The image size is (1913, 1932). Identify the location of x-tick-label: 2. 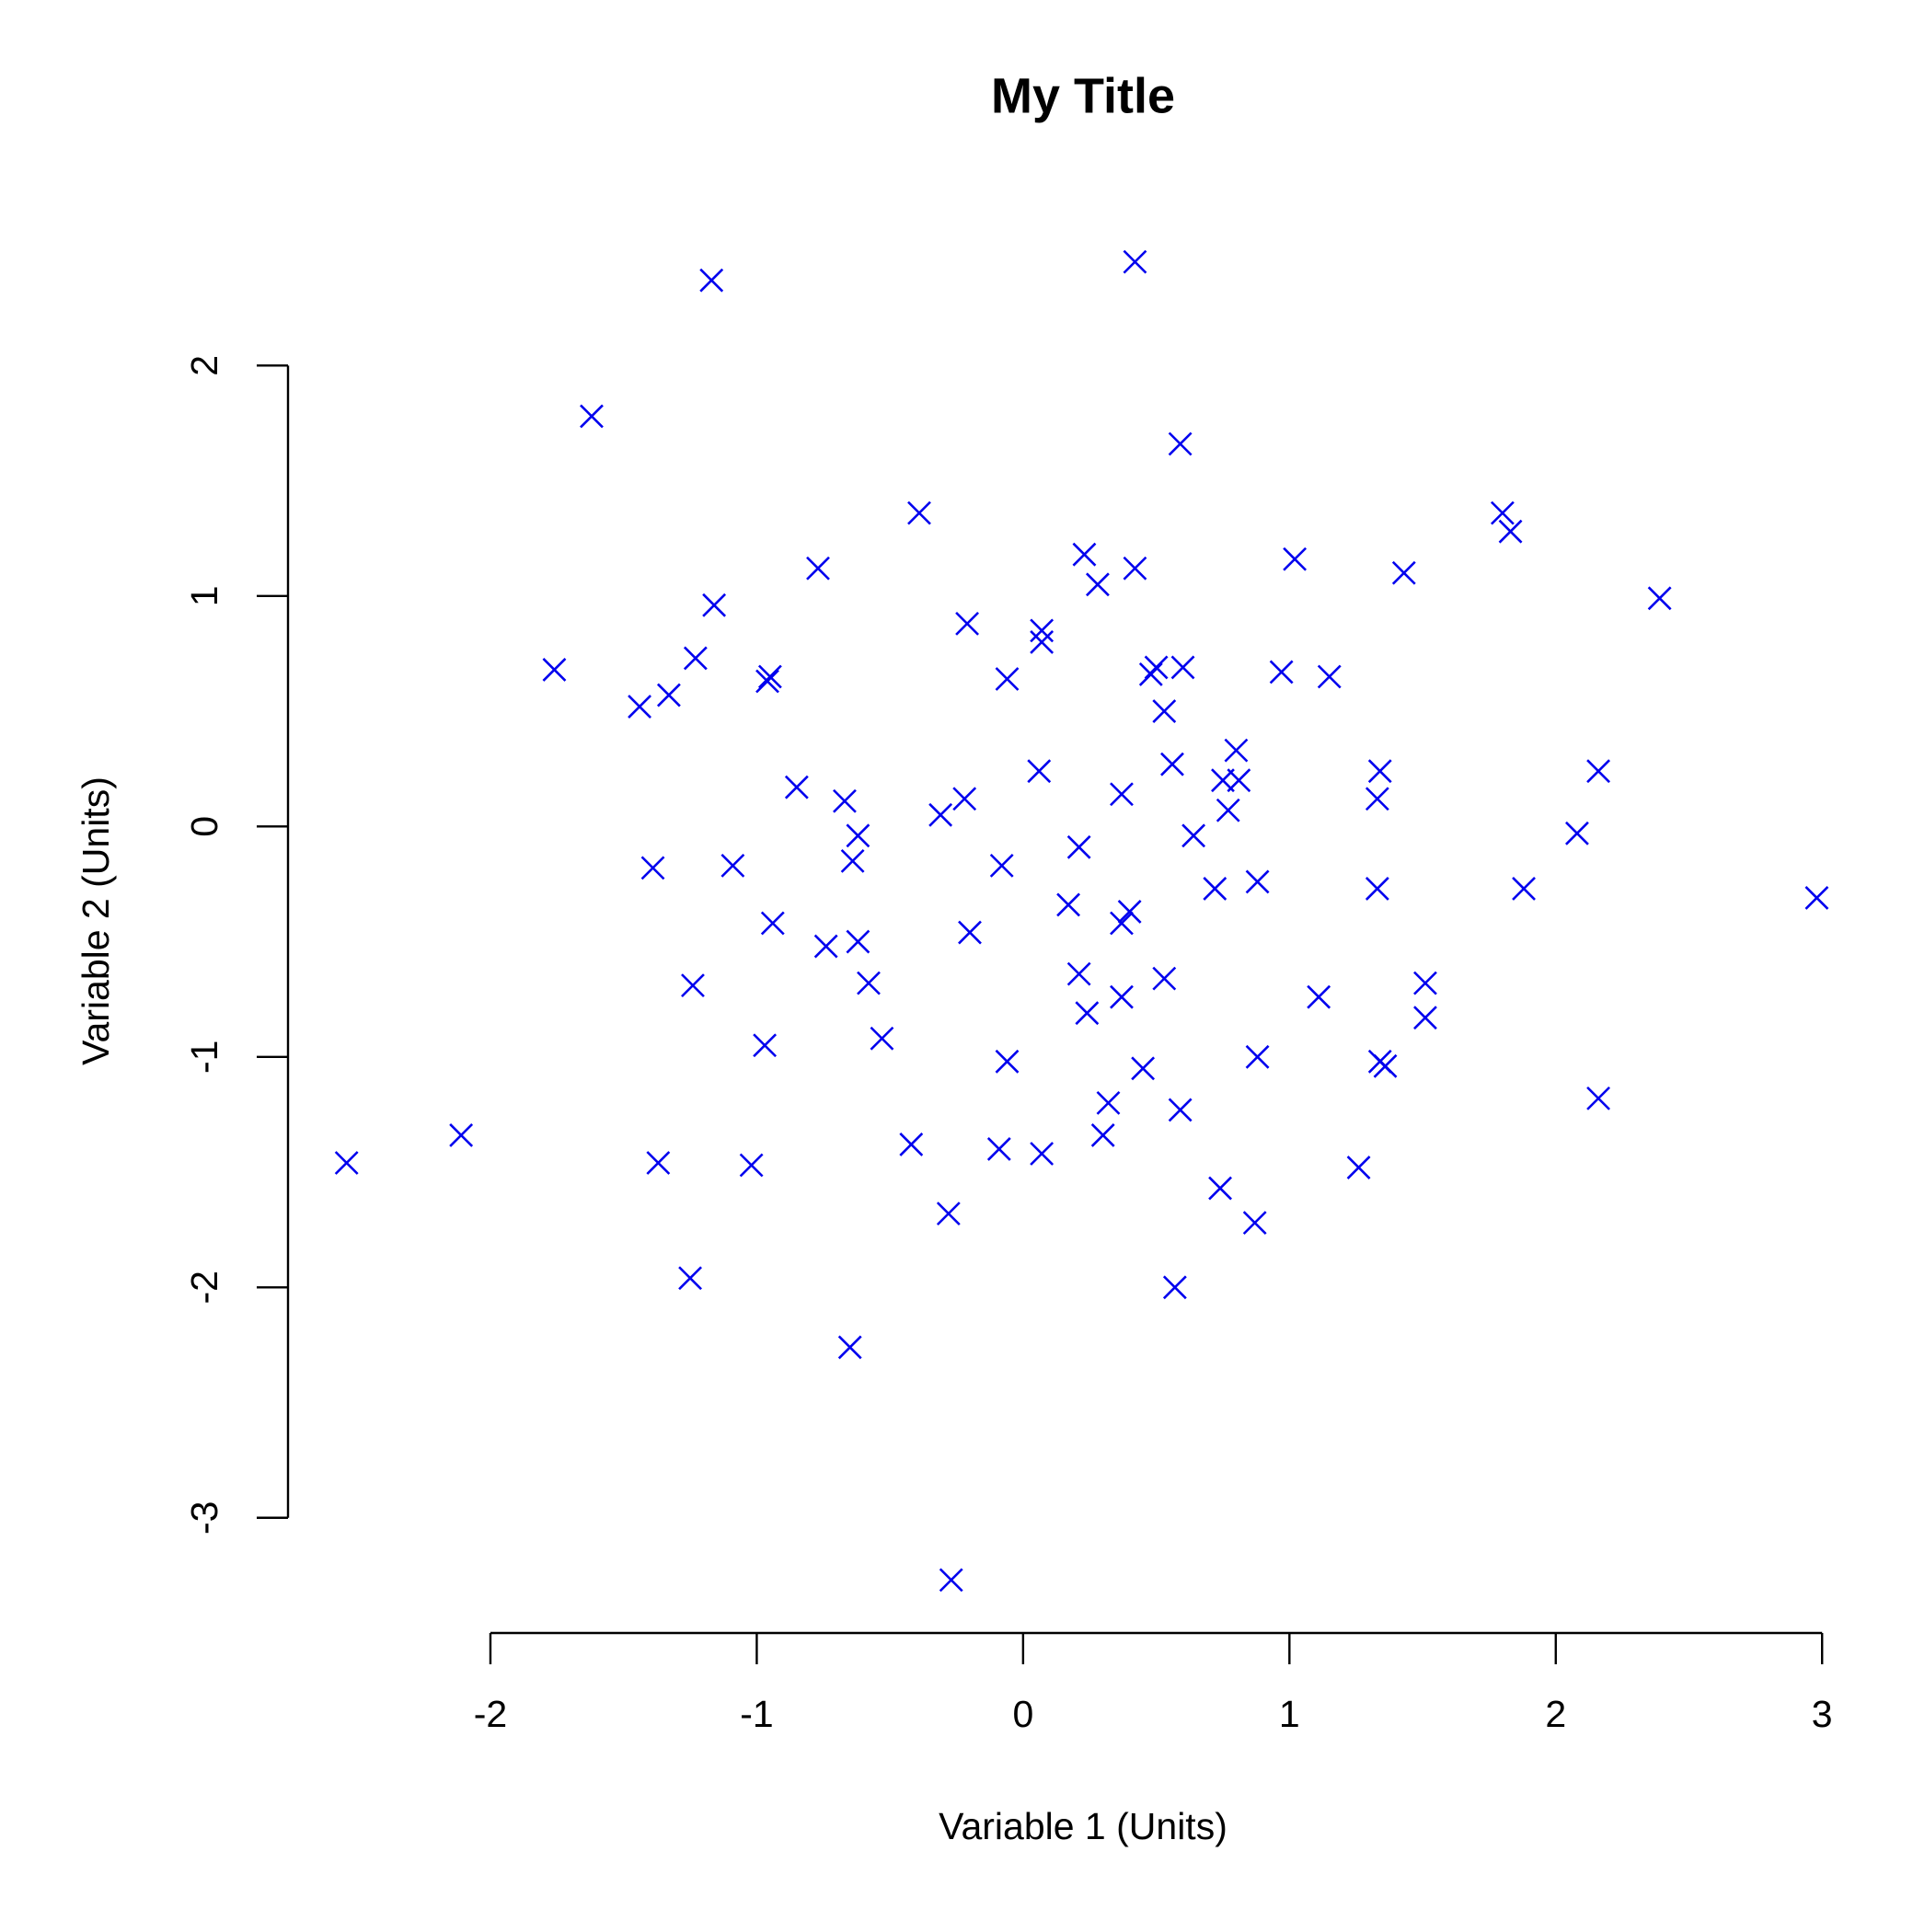
(1555, 1714).